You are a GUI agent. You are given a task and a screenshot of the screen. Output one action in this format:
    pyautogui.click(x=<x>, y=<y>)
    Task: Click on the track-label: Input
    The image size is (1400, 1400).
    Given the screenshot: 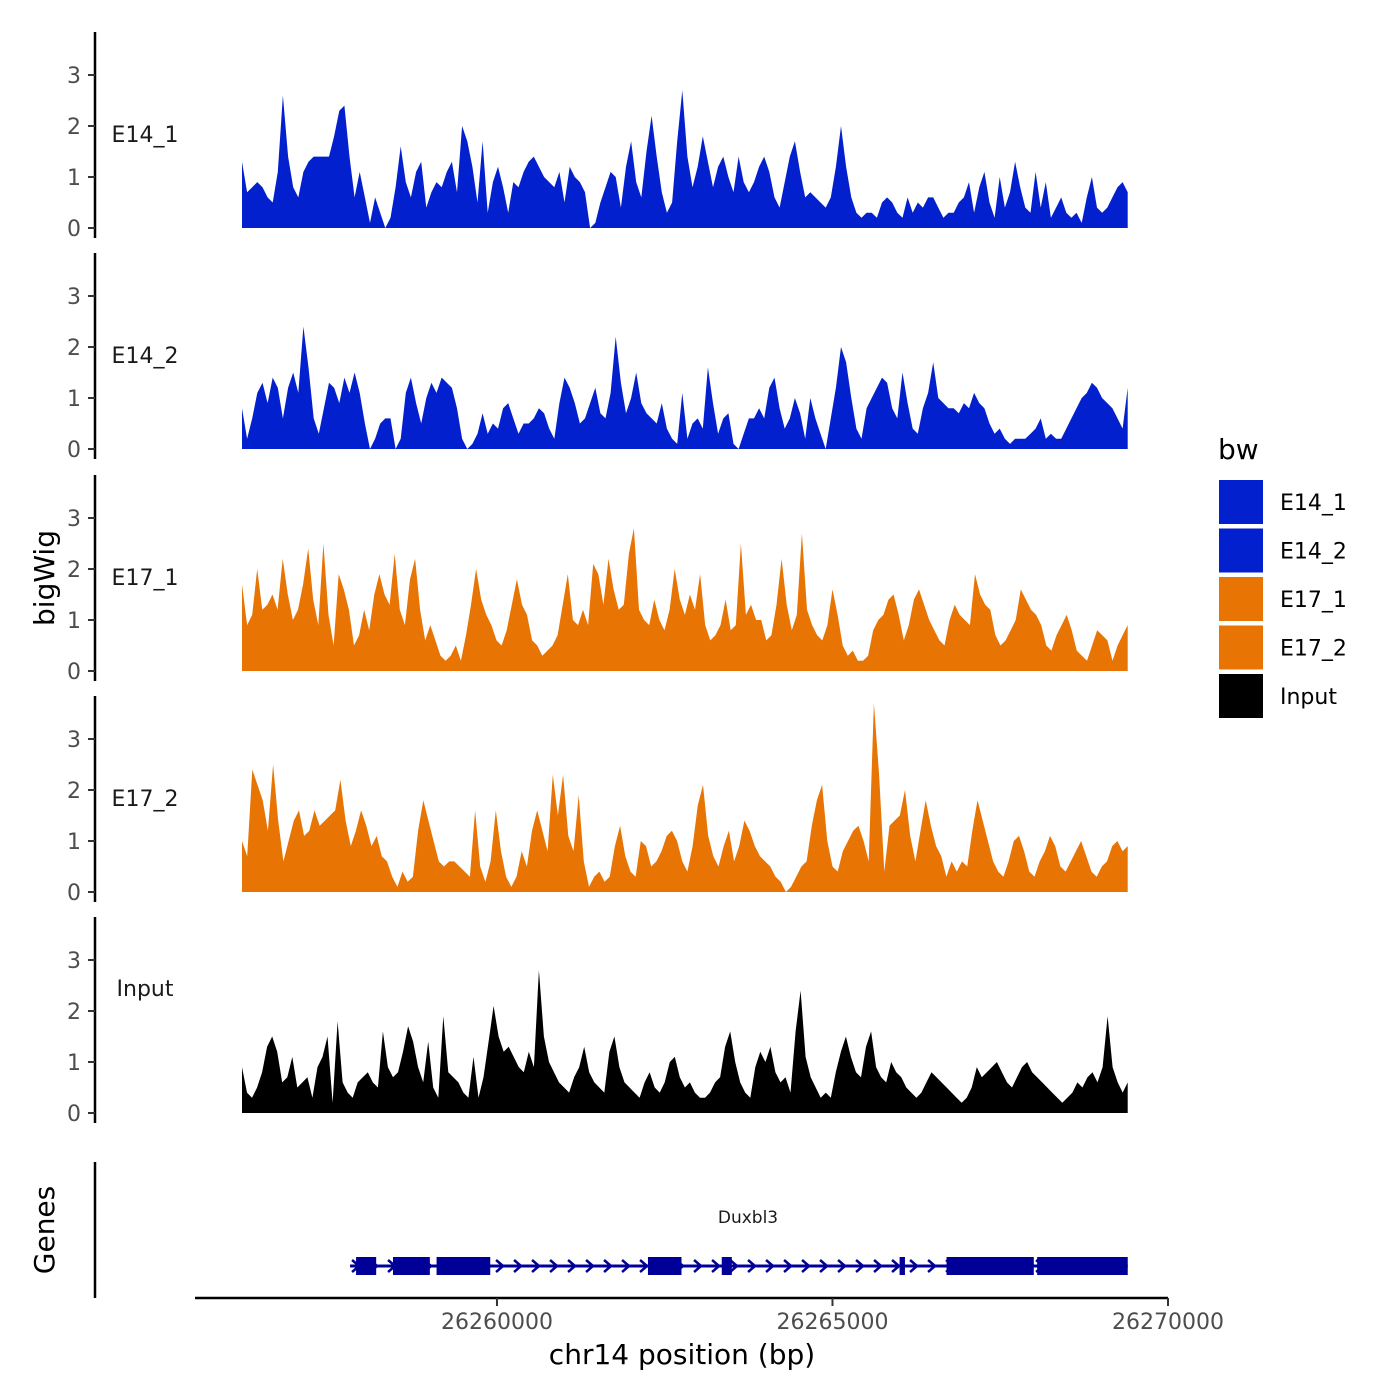 What is the action you would take?
    pyautogui.click(x=145, y=989)
    